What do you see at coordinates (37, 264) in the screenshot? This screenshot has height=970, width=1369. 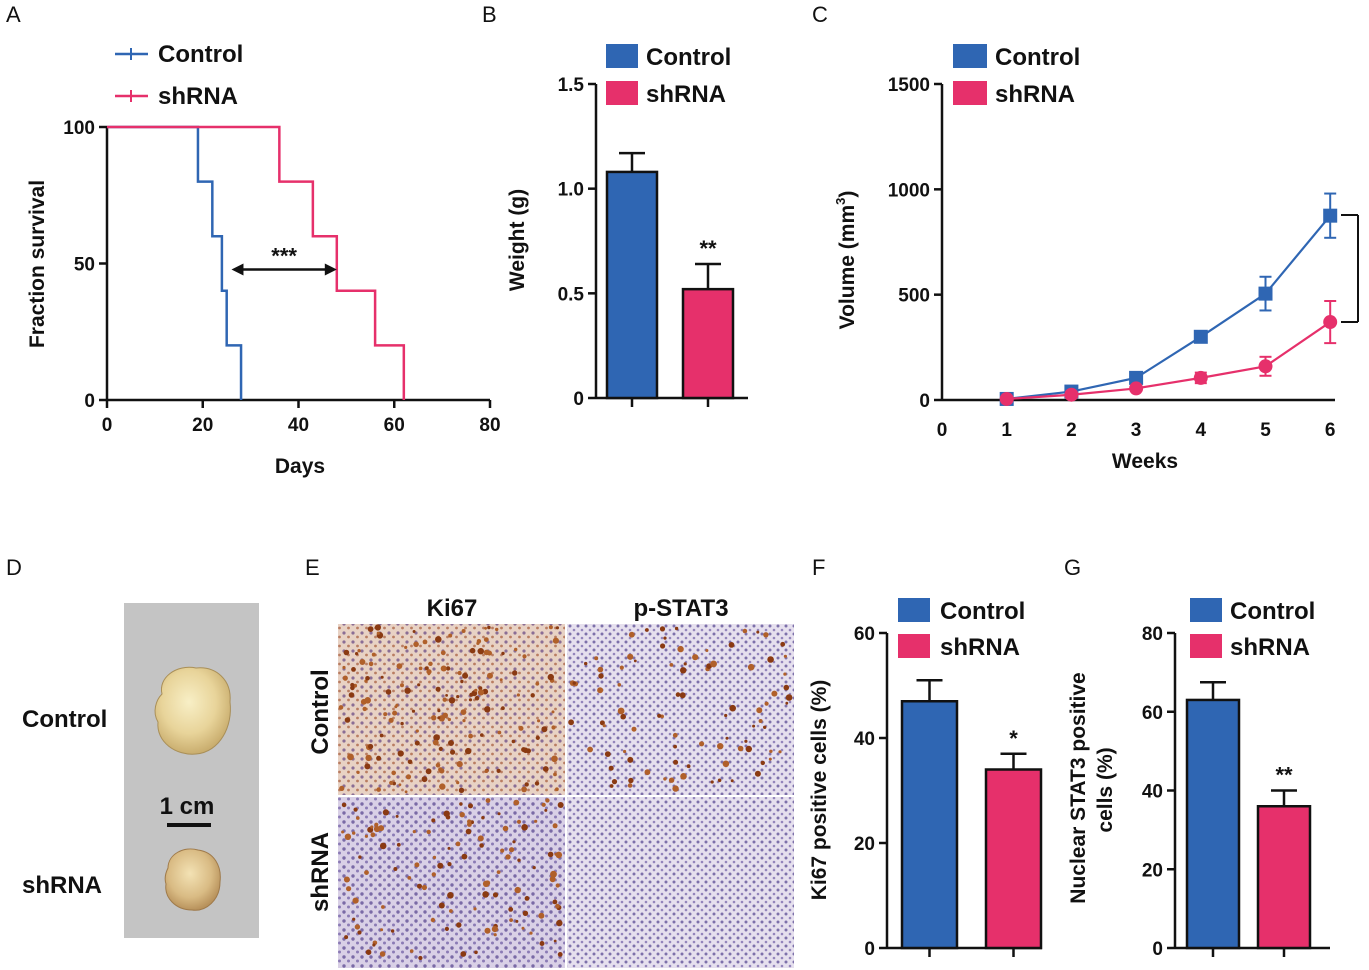 I see `chart-a-ylabel: Fraction survival` at bounding box center [37, 264].